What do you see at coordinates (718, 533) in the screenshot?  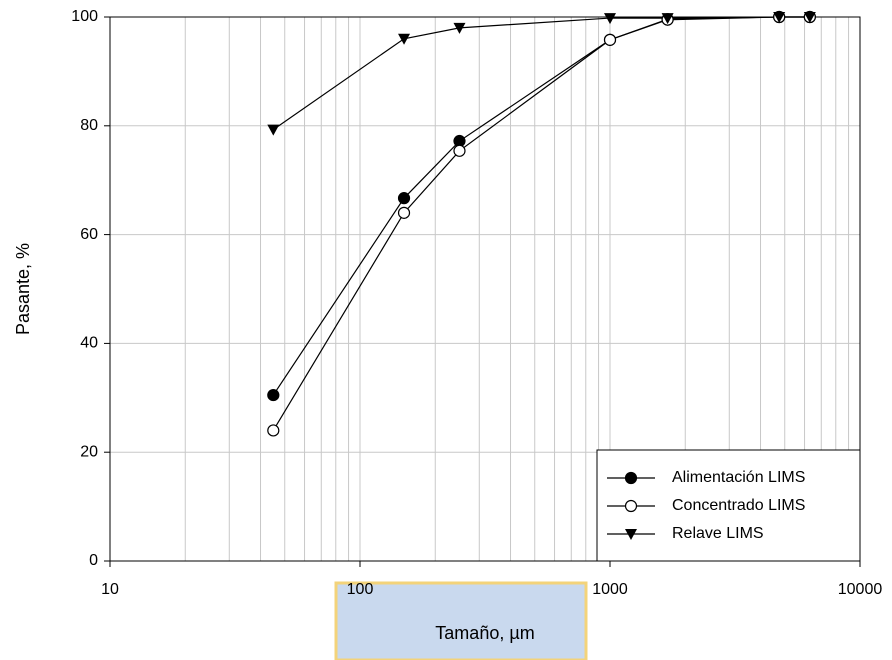 I see `legend-label: Relave LIMS` at bounding box center [718, 533].